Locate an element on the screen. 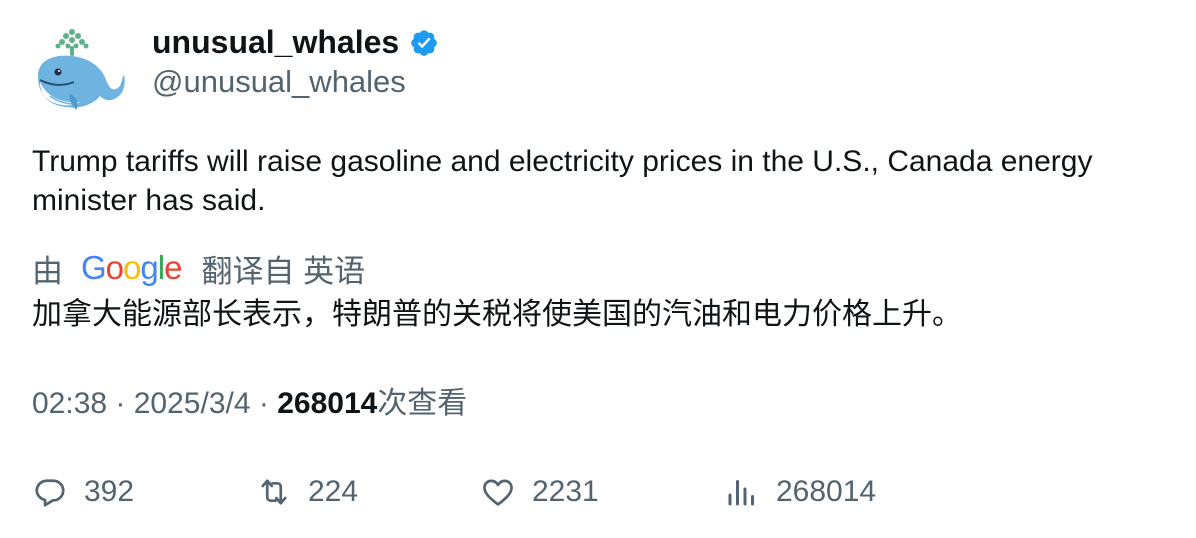 The width and height of the screenshot is (1196, 538). author-handle: @unusual_whales is located at coordinates (279, 81).